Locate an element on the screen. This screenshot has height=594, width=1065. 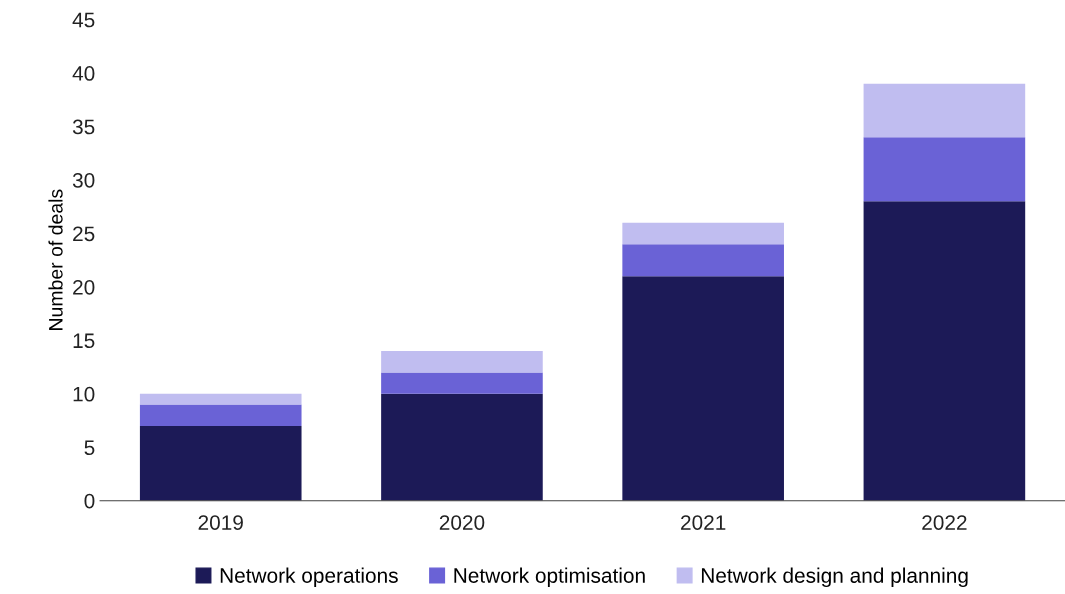
y-tick-label: 25 is located at coordinates (84, 234).